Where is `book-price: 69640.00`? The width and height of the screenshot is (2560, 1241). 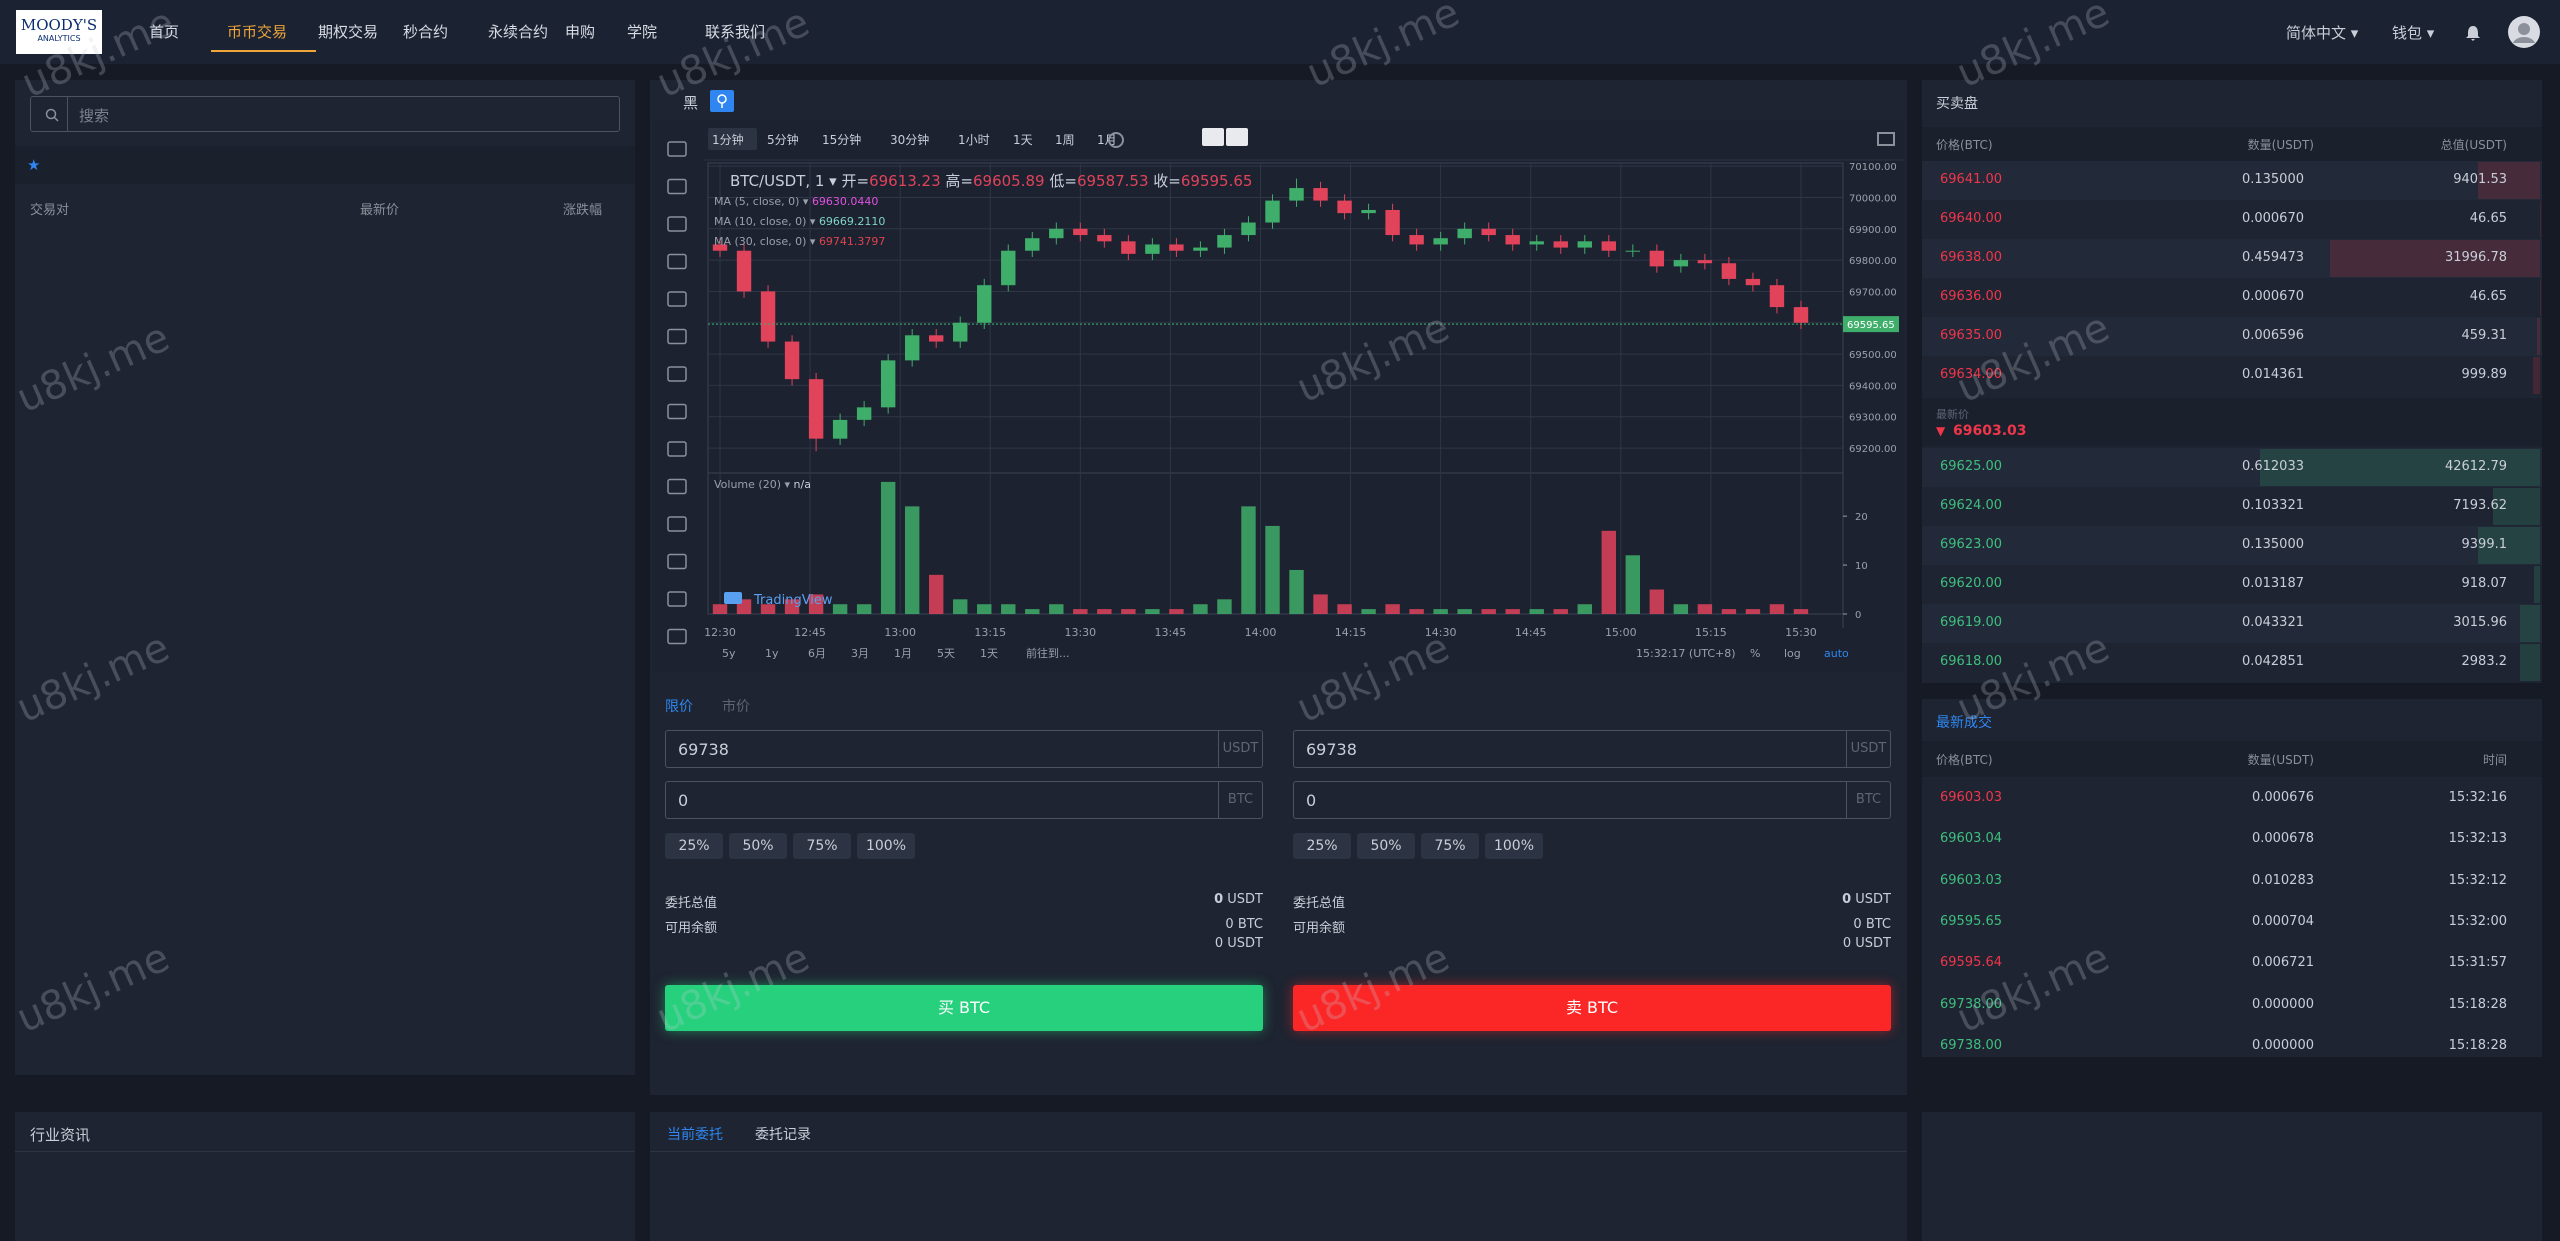 book-price: 69640.00 is located at coordinates (1971, 218).